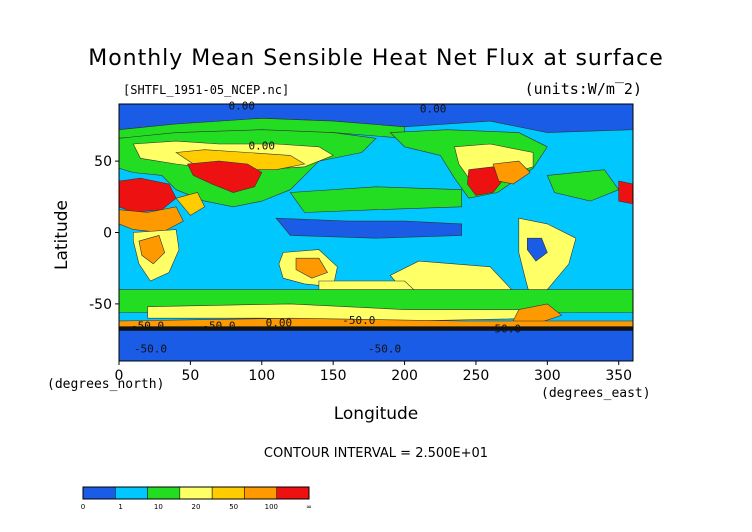  What do you see at coordinates (476, 376) in the screenshot?
I see `x-tick-label: 250` at bounding box center [476, 376].